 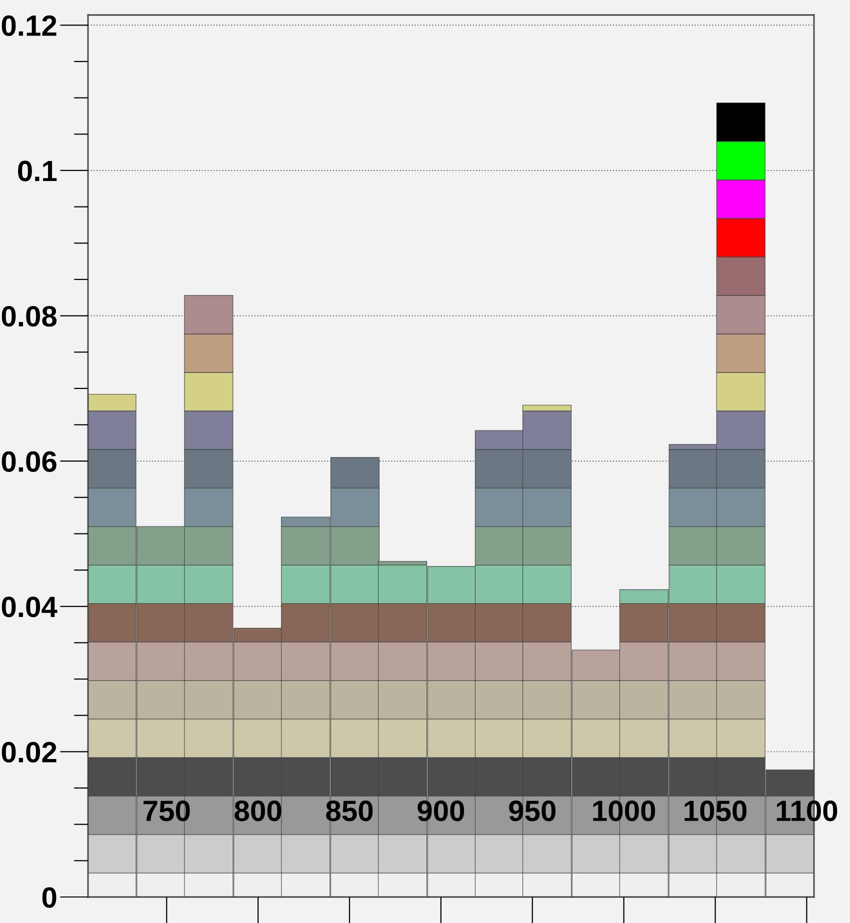 I want to click on x-tick-label: 800, so click(x=258, y=811).